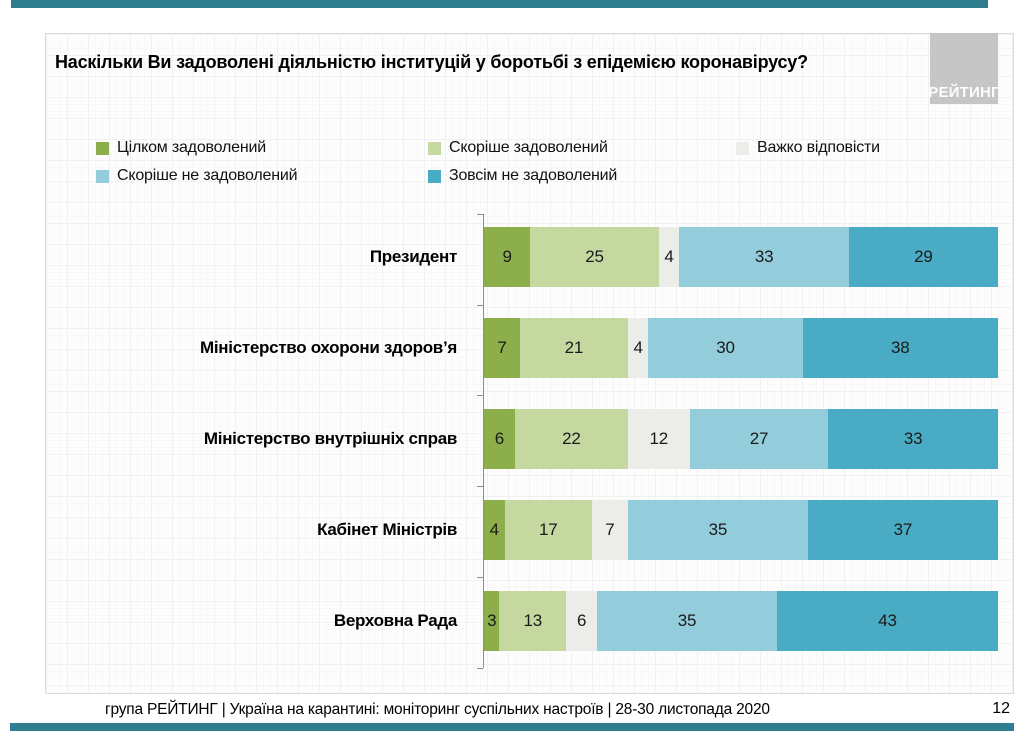 The width and height of the screenshot is (1024, 732). I want to click on bar-segment: 12, so click(658, 439).